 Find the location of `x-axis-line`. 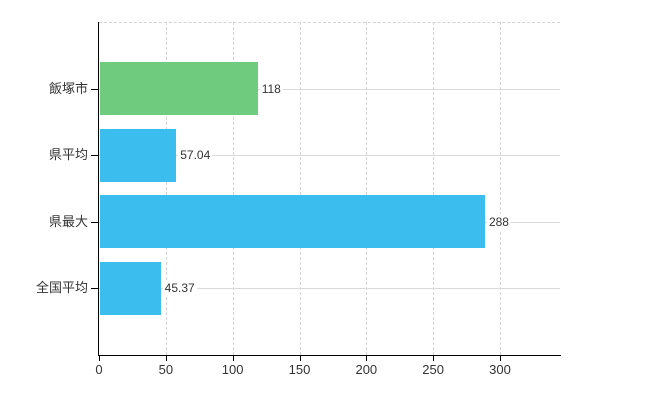

x-axis-line is located at coordinates (329, 355).